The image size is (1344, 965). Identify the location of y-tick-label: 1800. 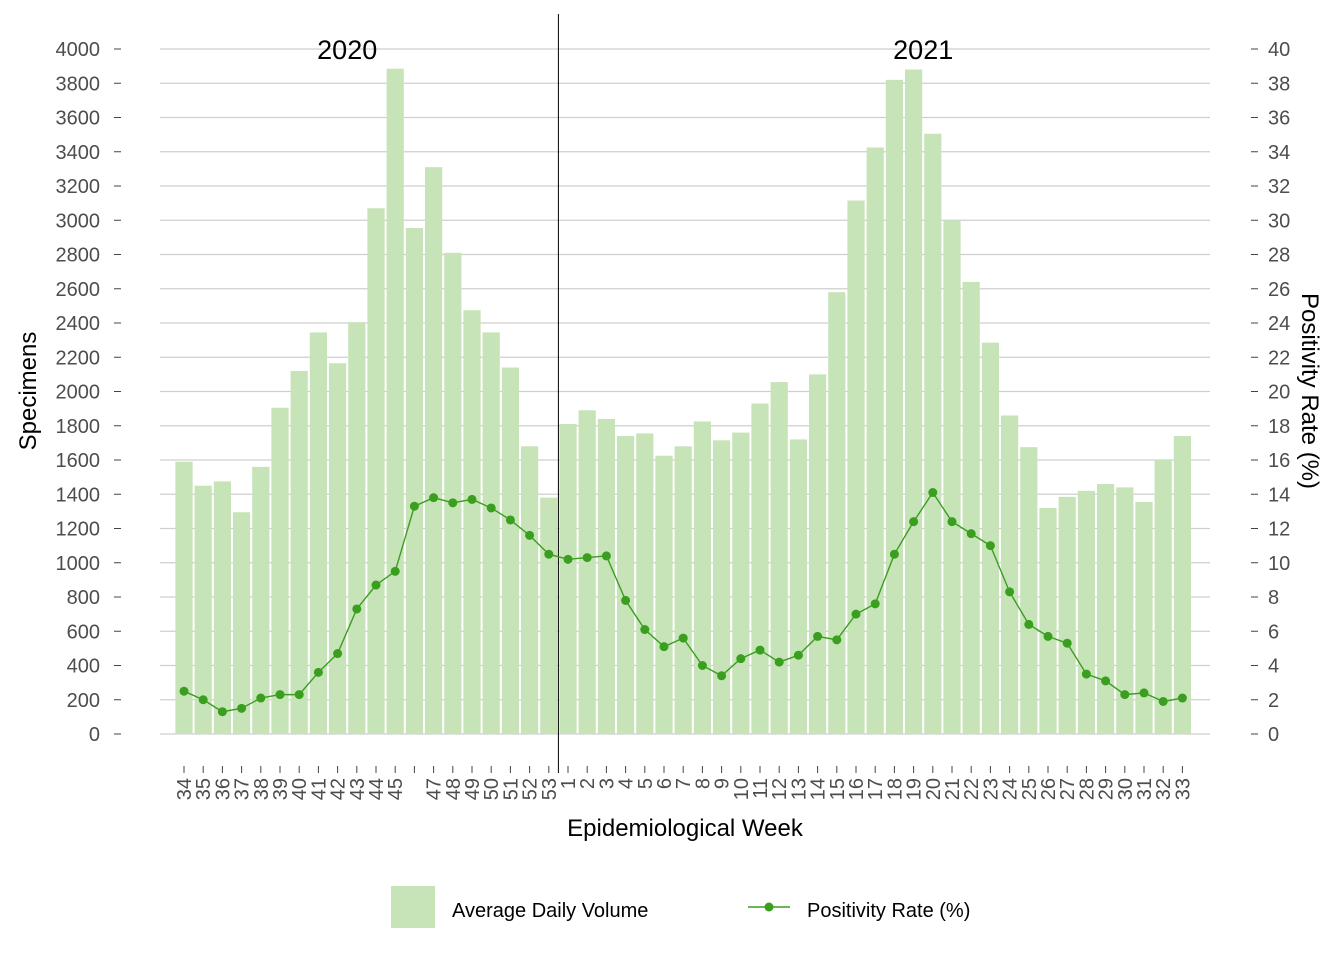
(78, 427).